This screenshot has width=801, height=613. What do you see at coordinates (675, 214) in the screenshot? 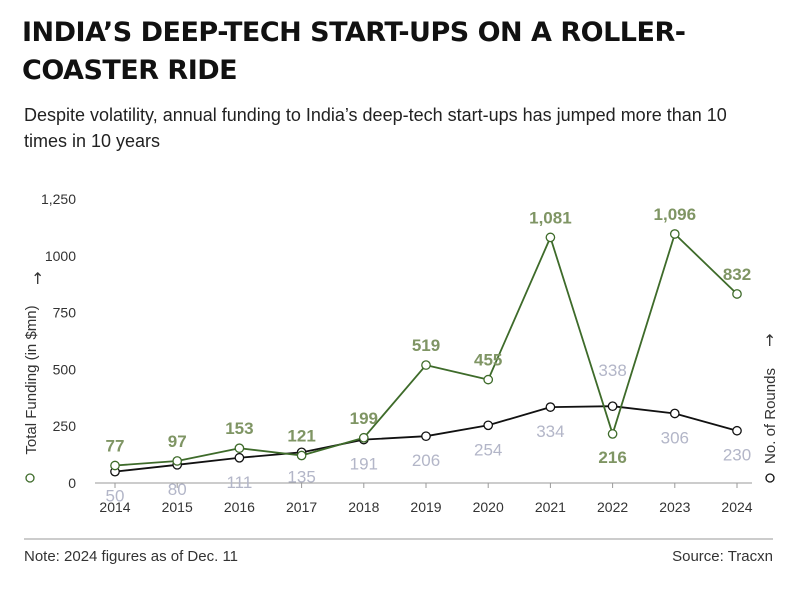
I see `funding-data-label: 1,096` at bounding box center [675, 214].